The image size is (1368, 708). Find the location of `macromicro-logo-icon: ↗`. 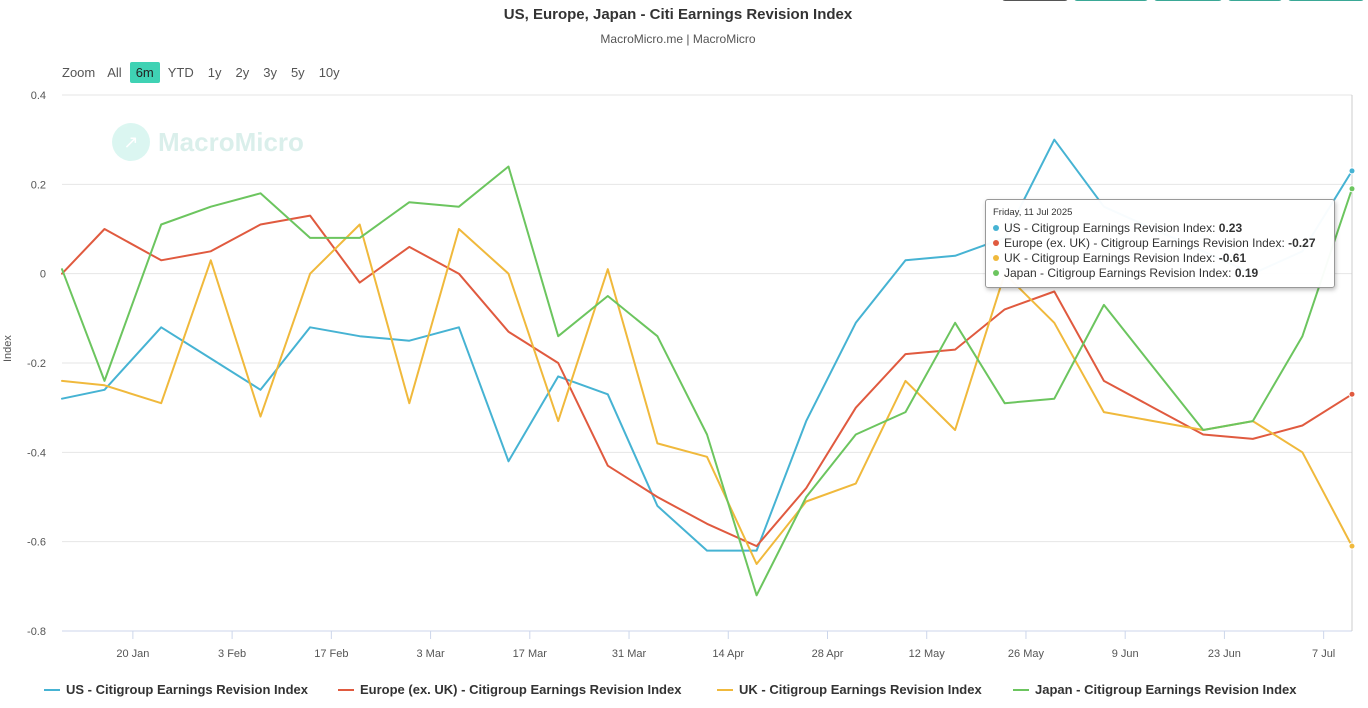

macromicro-logo-icon: ↗ is located at coordinates (131, 142).